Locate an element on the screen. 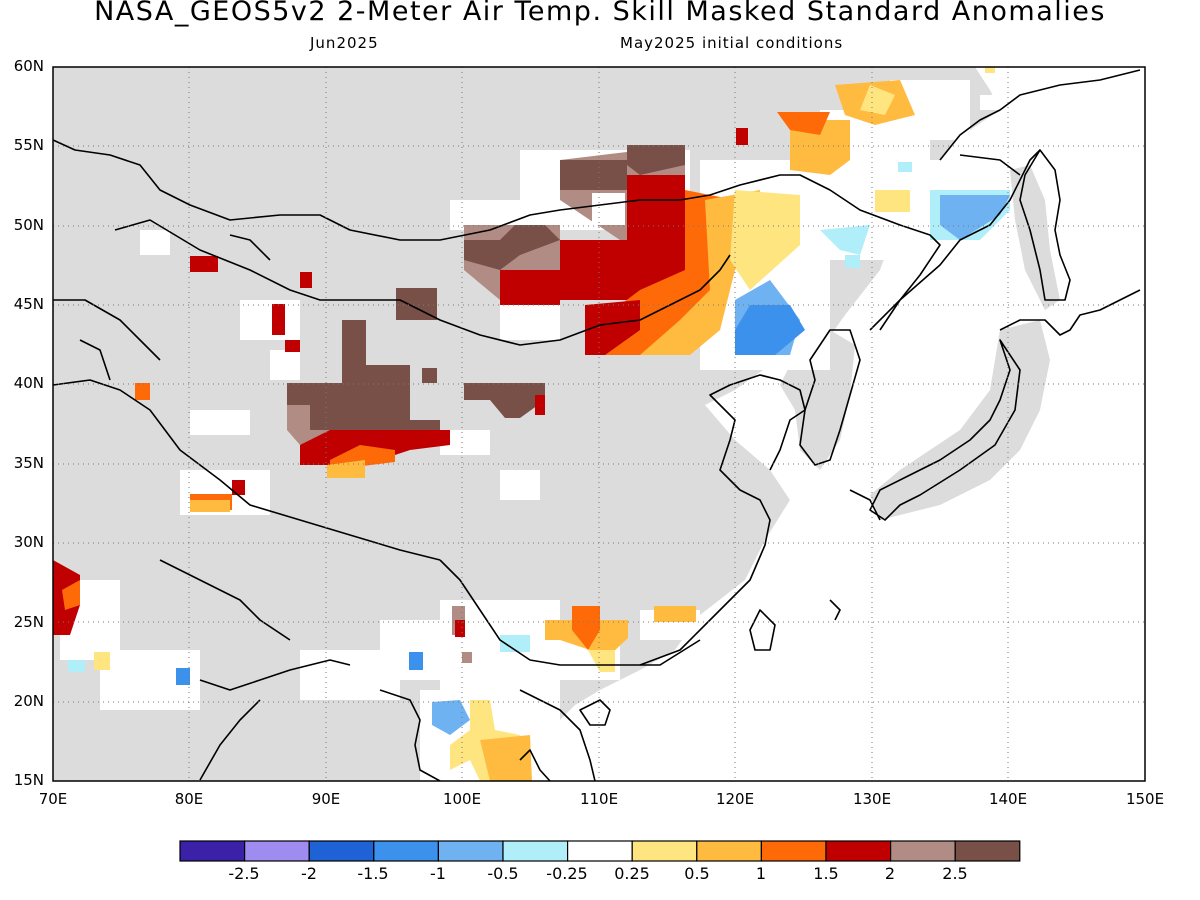  colorbar-label: -1.5 is located at coordinates (373, 873).